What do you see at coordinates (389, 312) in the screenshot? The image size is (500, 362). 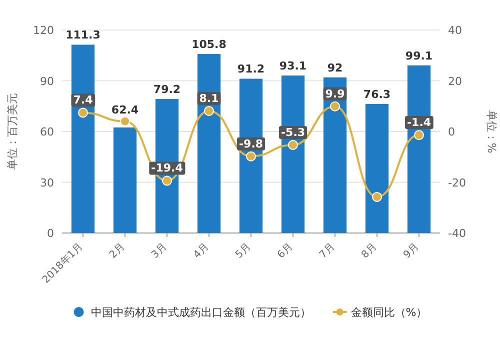 I see `legend-label: 金额同比（%）` at bounding box center [389, 312].